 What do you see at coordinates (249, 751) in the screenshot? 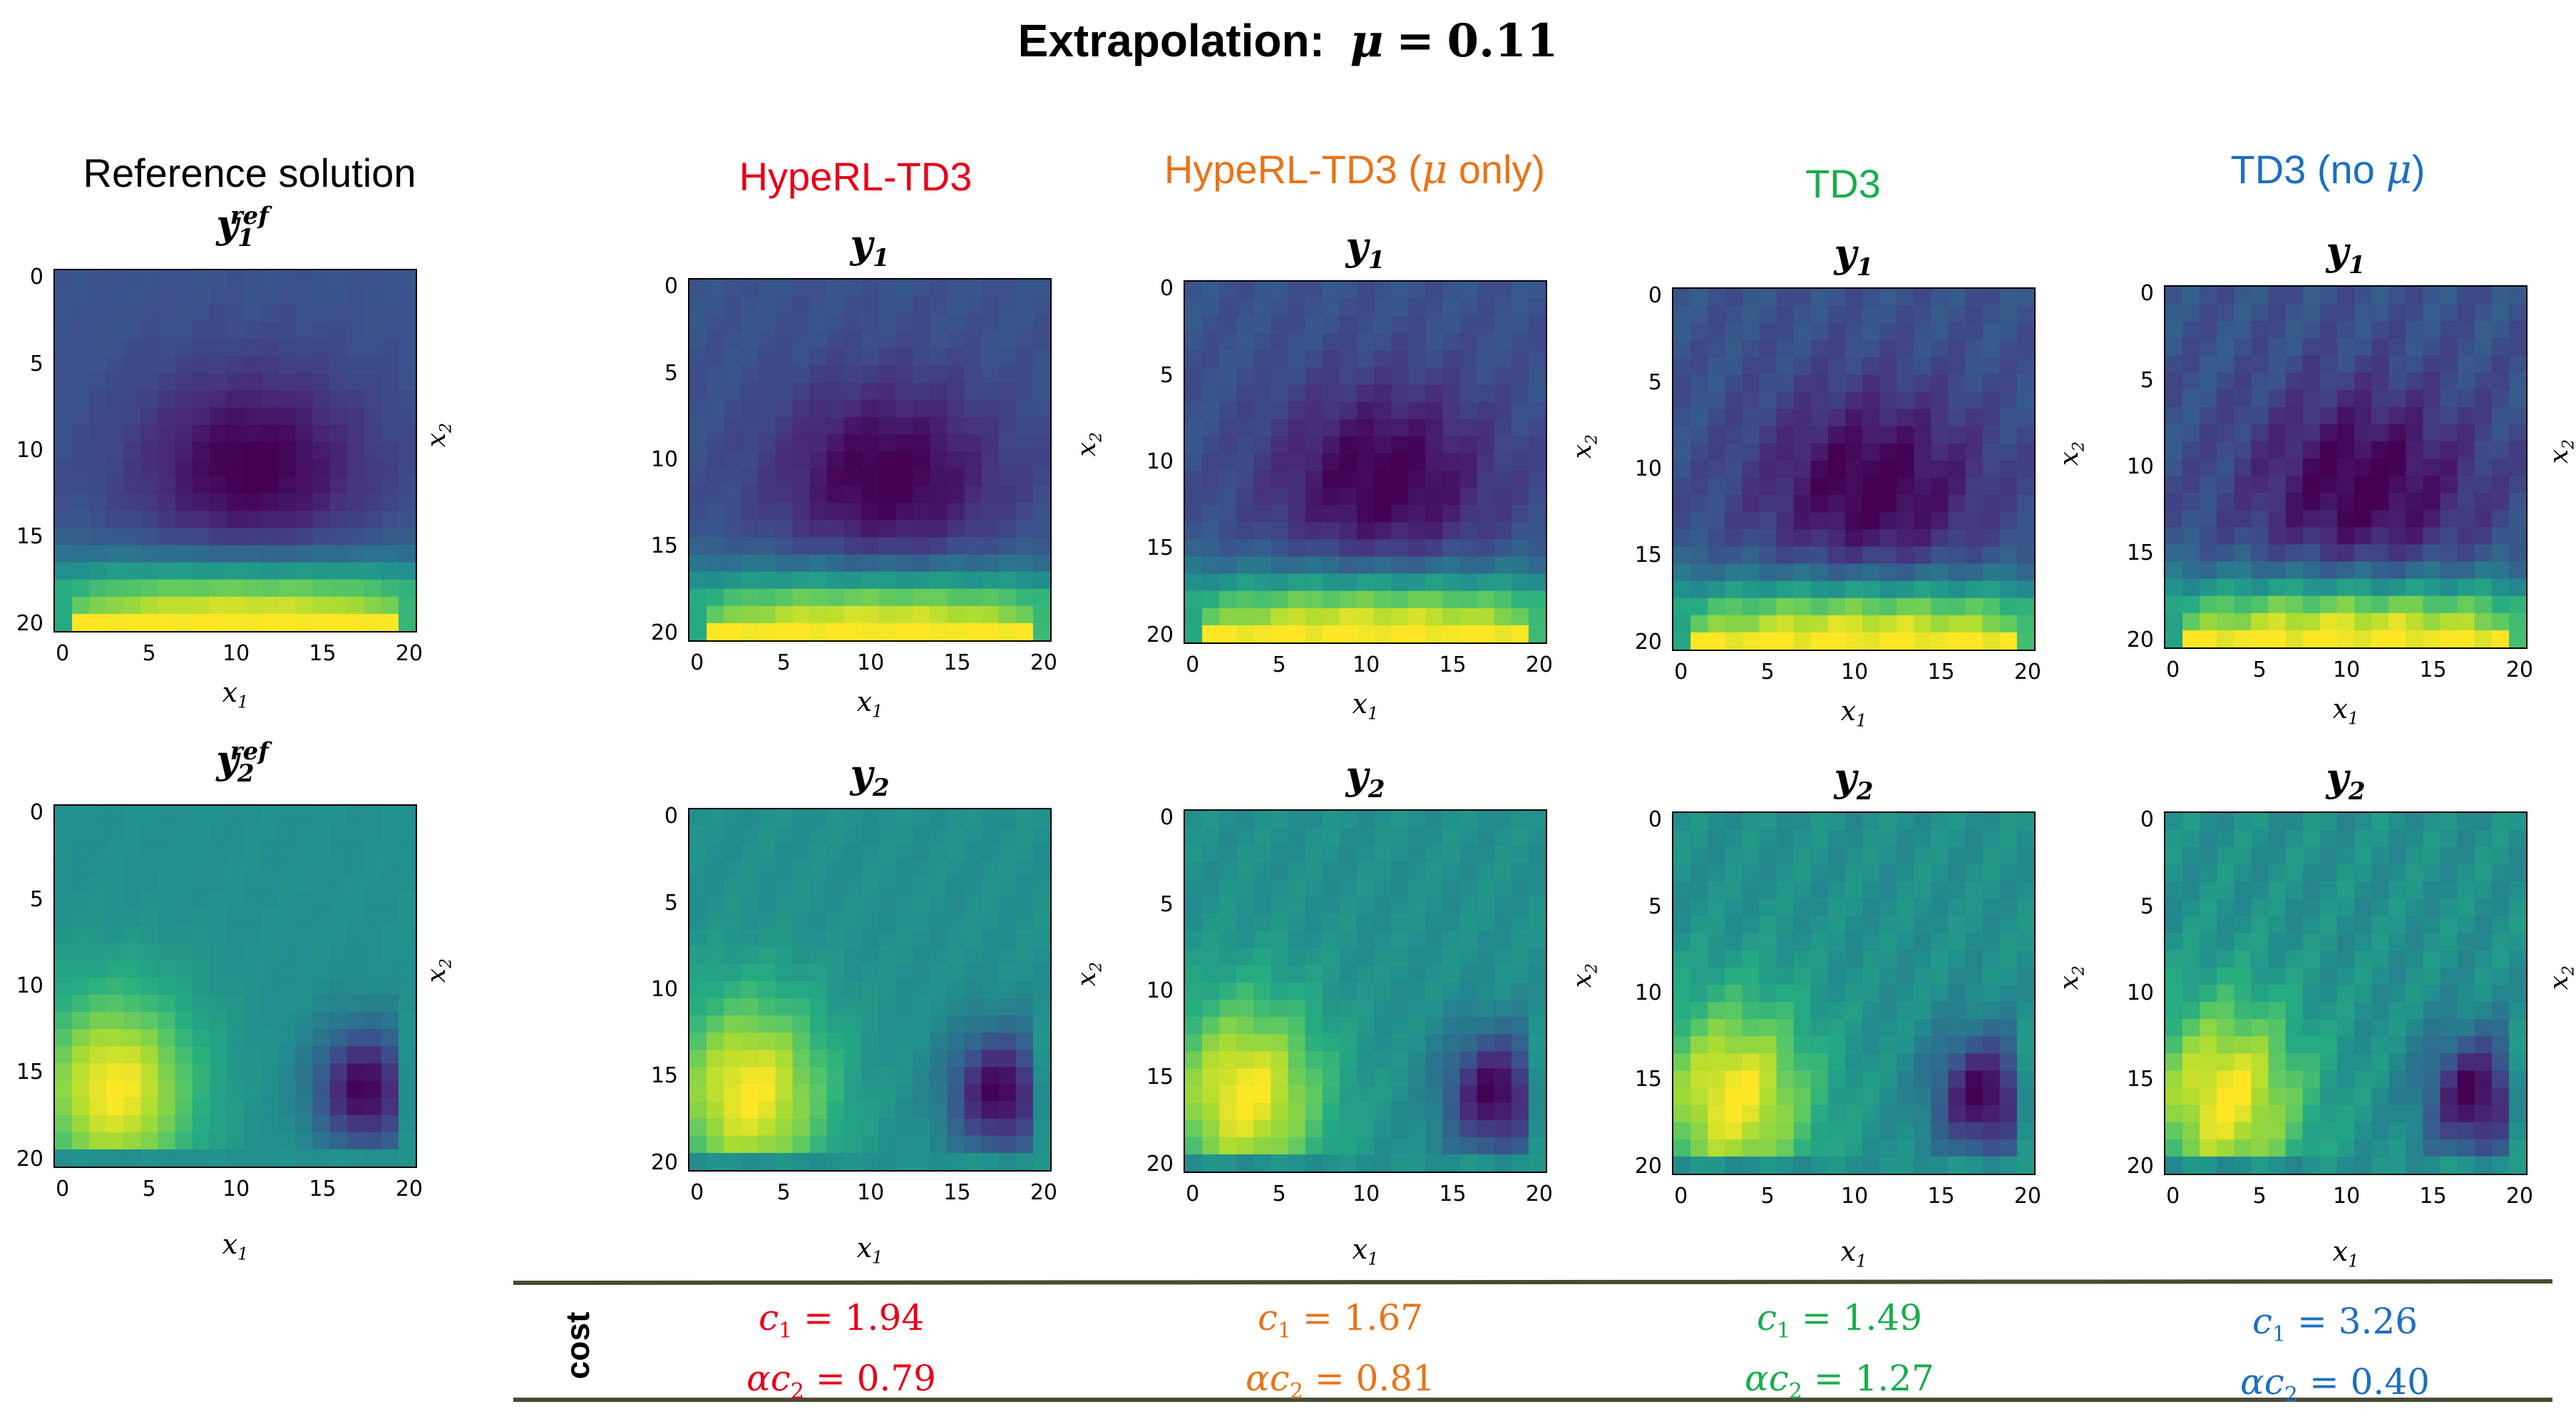
I see `panel-title-superscript: ref` at bounding box center [249, 751].